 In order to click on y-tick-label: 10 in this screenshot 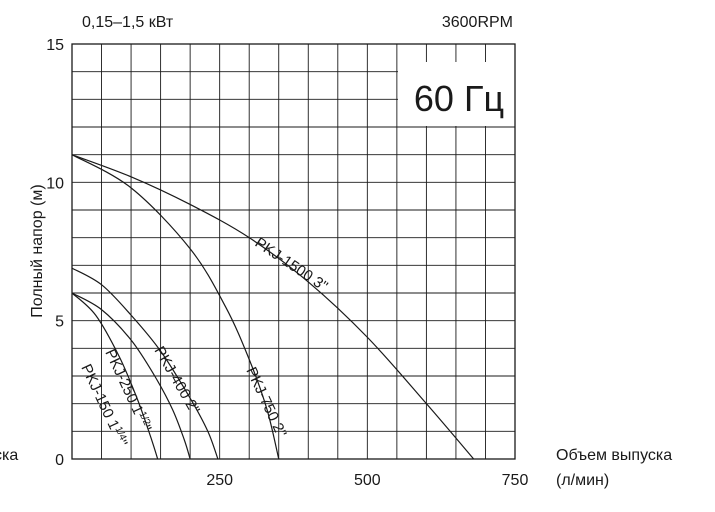, I will do `click(55, 183)`.